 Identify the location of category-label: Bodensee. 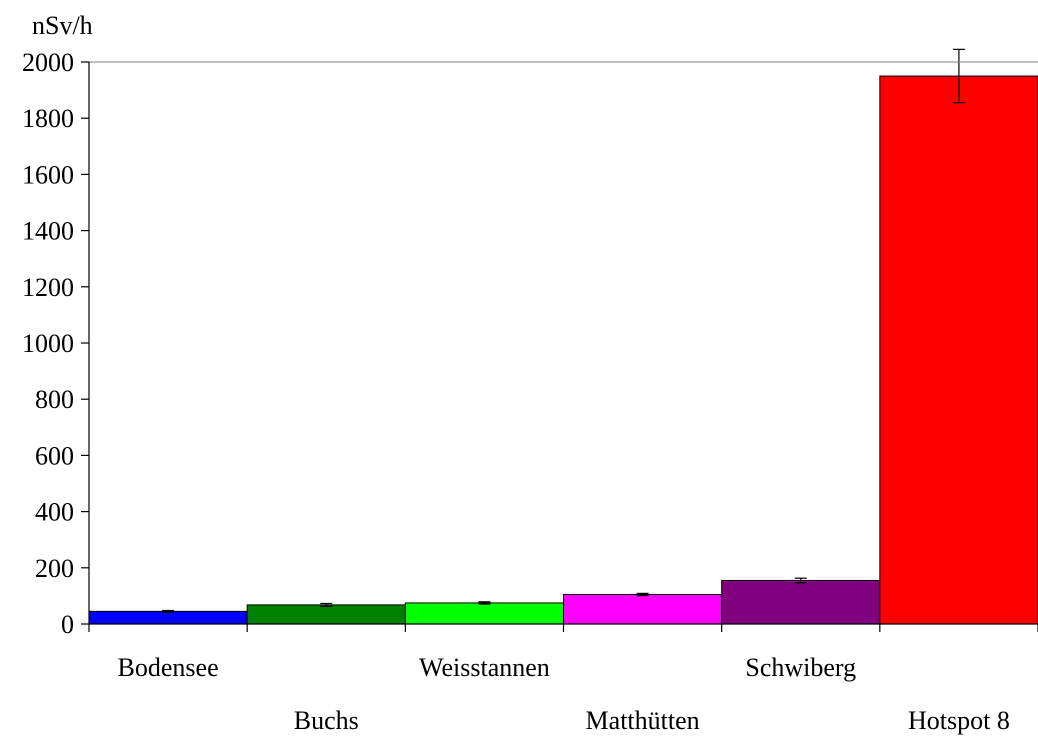
(168, 667).